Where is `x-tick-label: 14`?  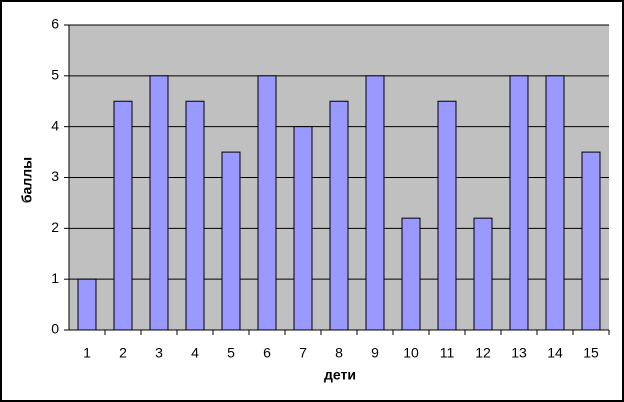 x-tick-label: 14 is located at coordinates (555, 353).